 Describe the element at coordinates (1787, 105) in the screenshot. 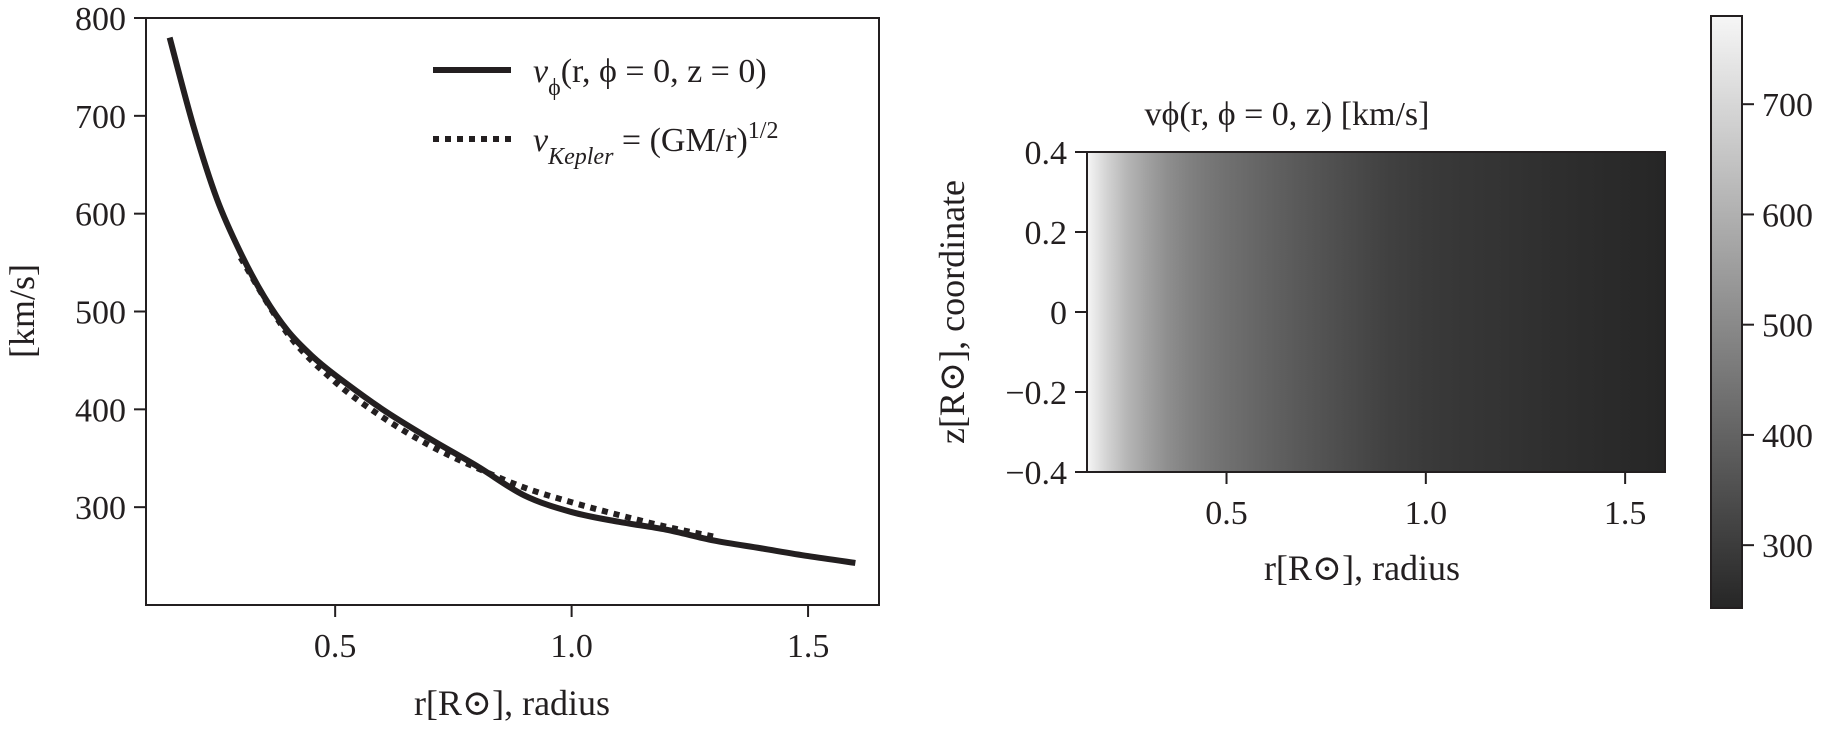

I see `colorbar-tick-label: 700` at that location.